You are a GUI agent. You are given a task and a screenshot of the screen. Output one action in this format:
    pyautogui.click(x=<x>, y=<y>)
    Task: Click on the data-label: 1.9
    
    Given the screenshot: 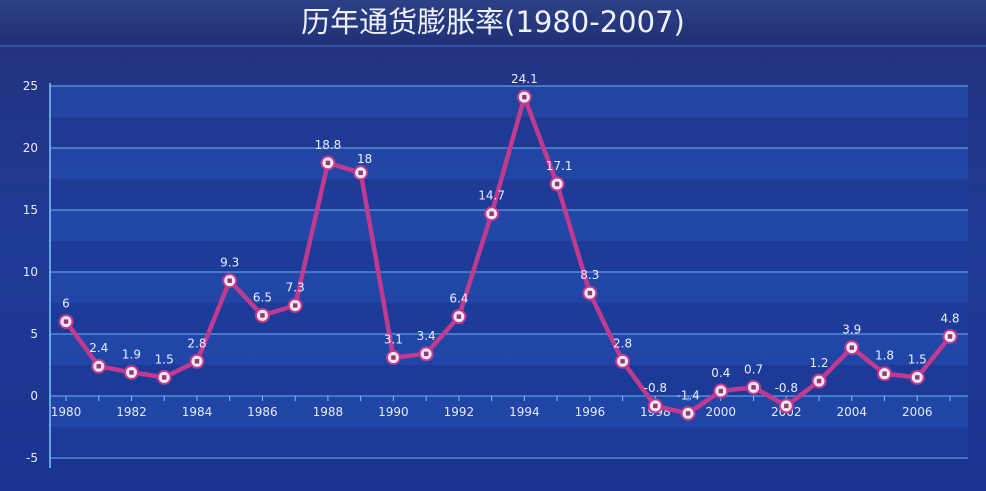 What is the action you would take?
    pyautogui.click(x=131, y=354)
    